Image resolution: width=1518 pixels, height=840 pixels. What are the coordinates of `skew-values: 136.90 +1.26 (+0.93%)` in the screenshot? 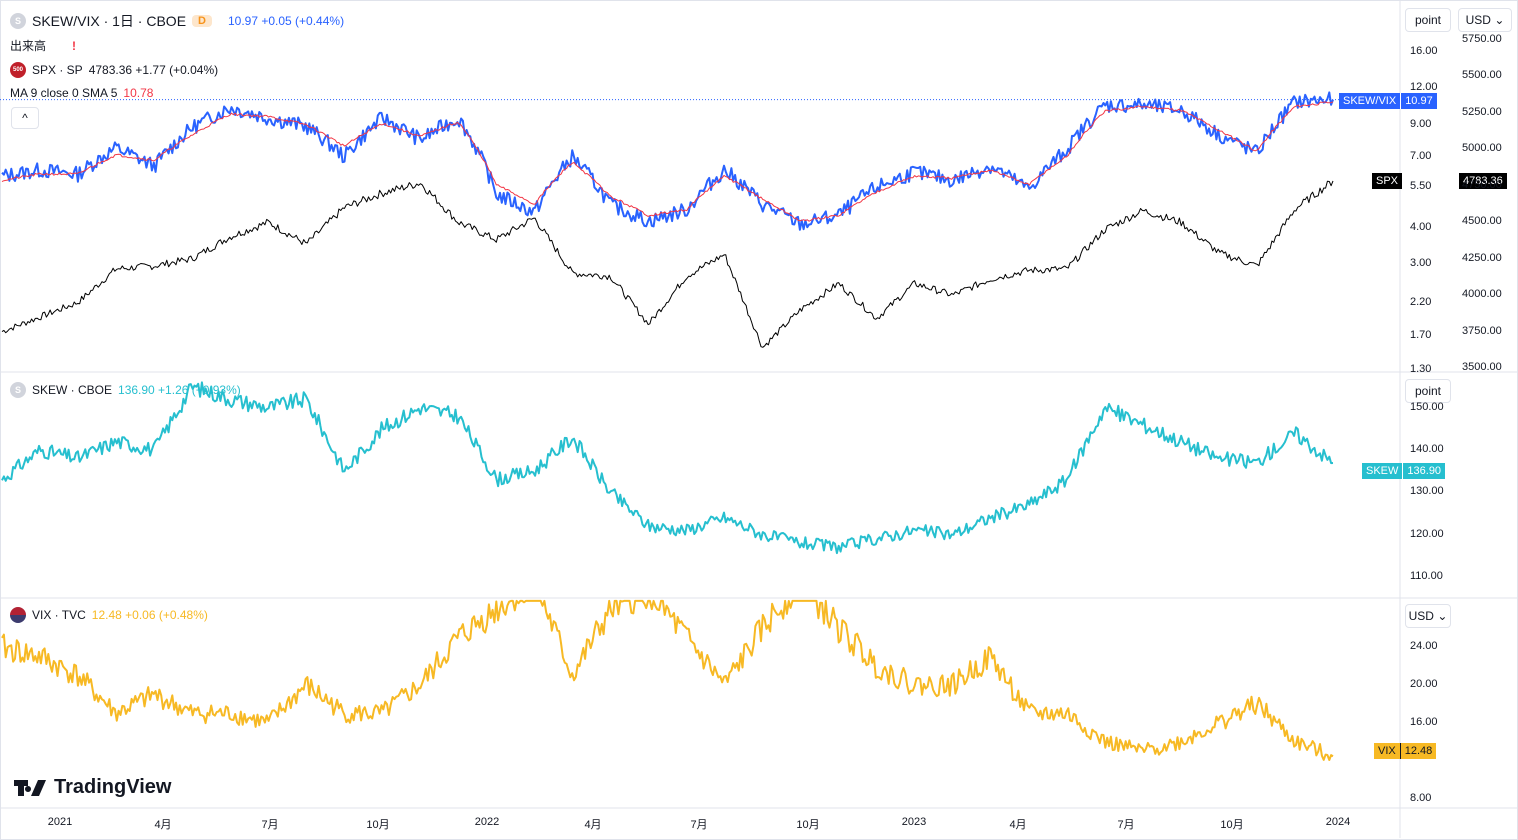 It's located at (179, 390).